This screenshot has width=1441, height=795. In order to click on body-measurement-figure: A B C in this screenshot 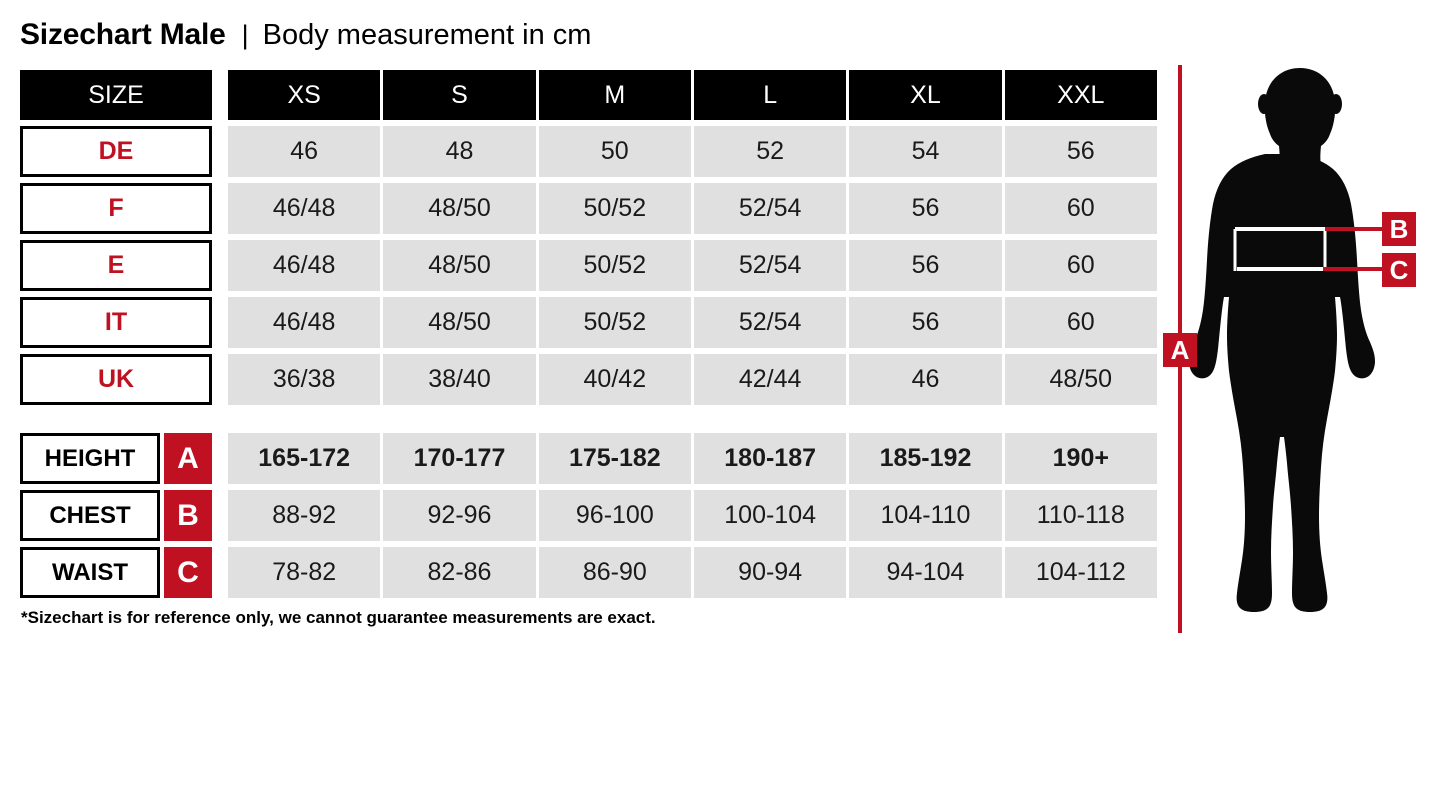, I will do `click(1299, 355)`.